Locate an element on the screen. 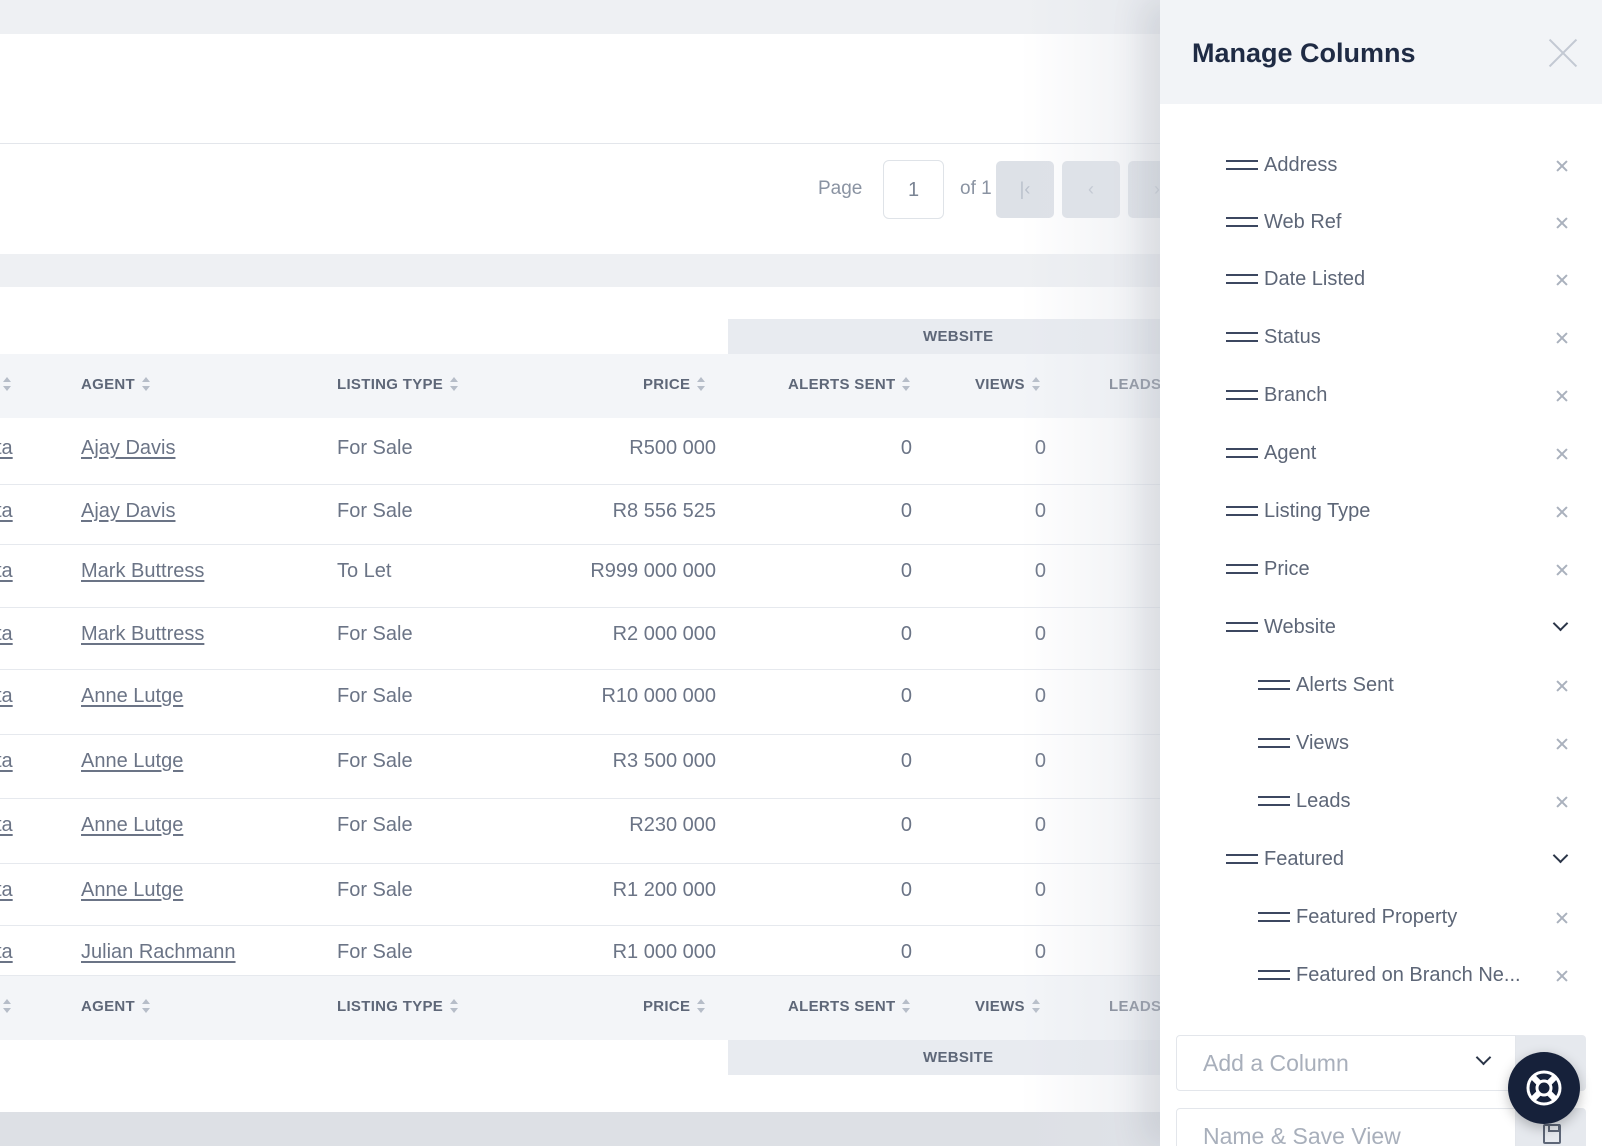 This screenshot has height=1146, width=1602. prev-page-button: ‹ is located at coordinates (1091, 189).